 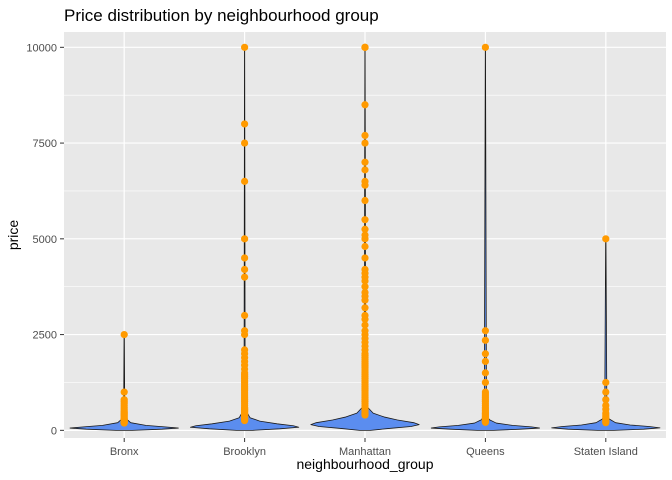 I want to click on y-tick-label: 0, so click(x=54, y=431).